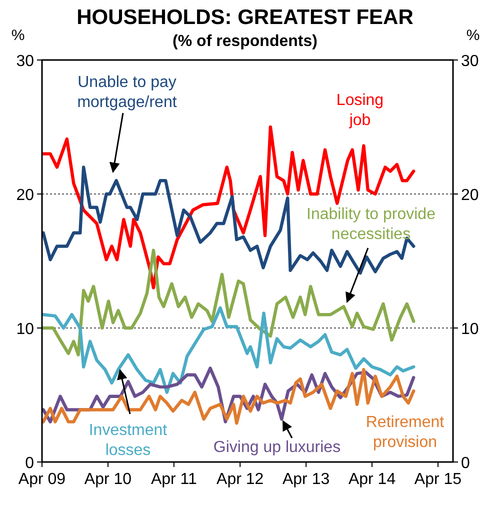  Describe the element at coordinates (465, 463) in the screenshot. I see `y2-tick-label: 0` at that location.